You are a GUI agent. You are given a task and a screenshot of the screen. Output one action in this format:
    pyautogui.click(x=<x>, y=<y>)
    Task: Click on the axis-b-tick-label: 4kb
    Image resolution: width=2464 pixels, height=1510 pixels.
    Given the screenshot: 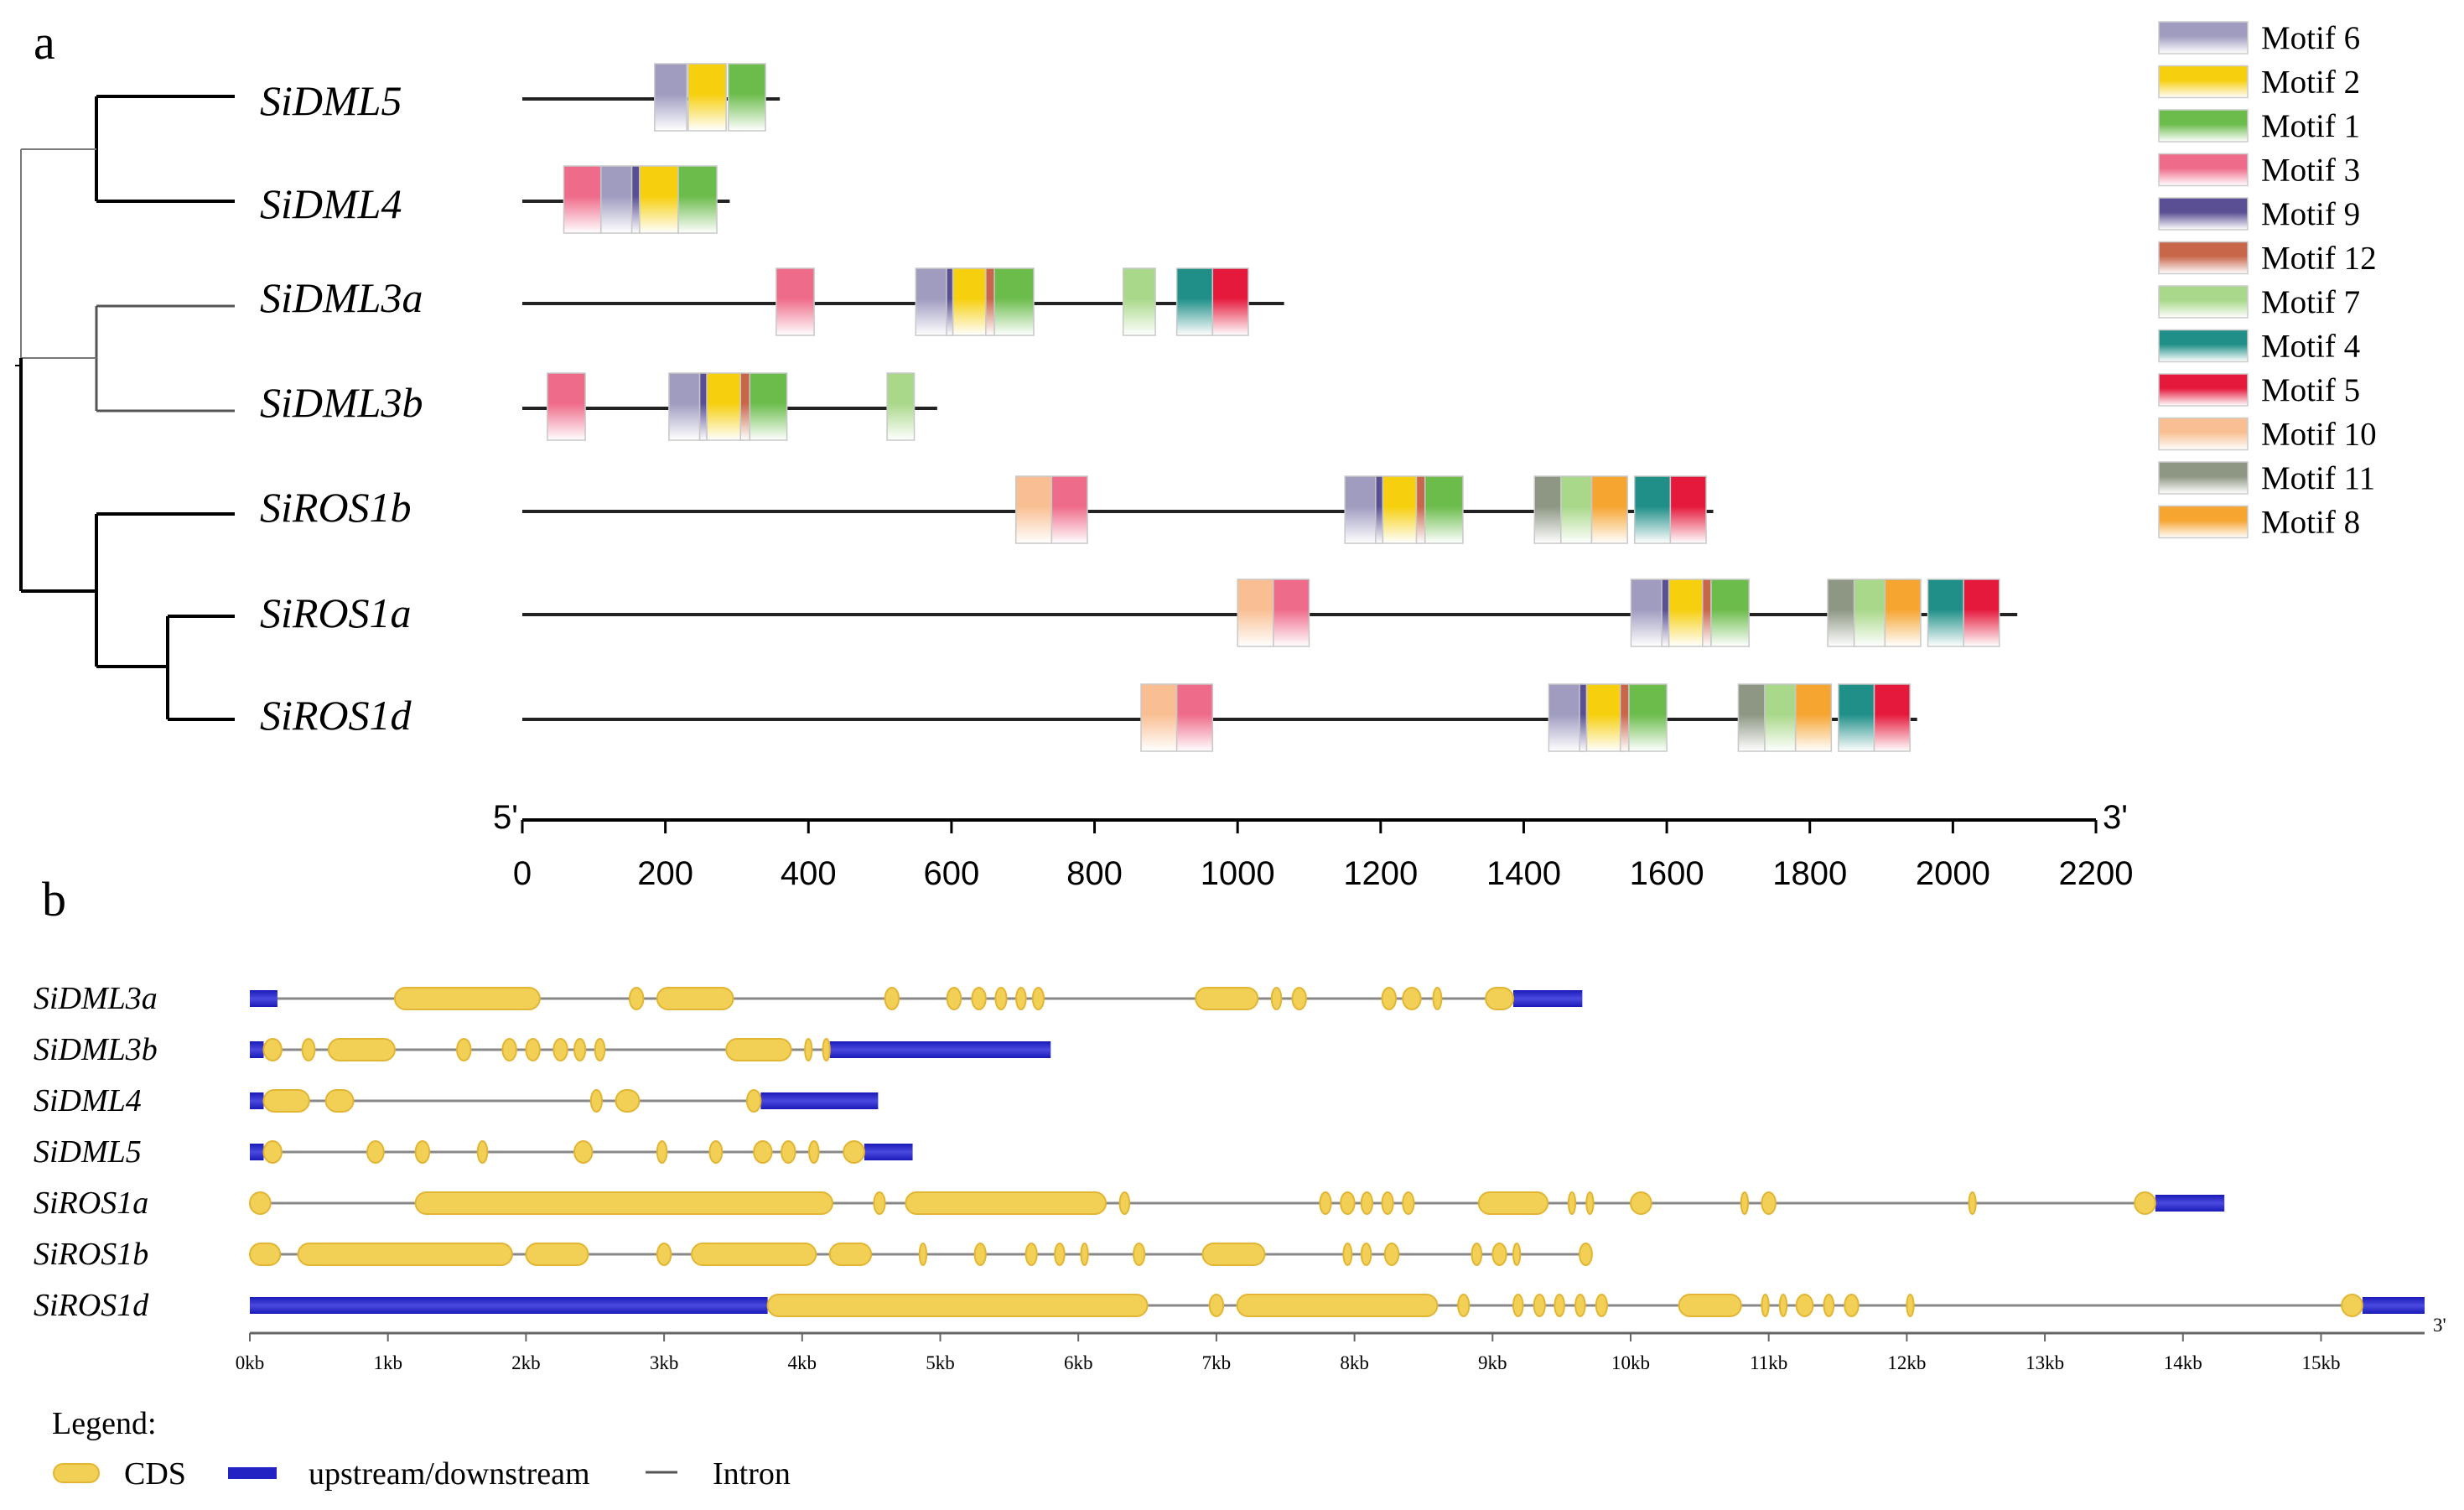 What is the action you would take?
    pyautogui.click(x=803, y=1362)
    